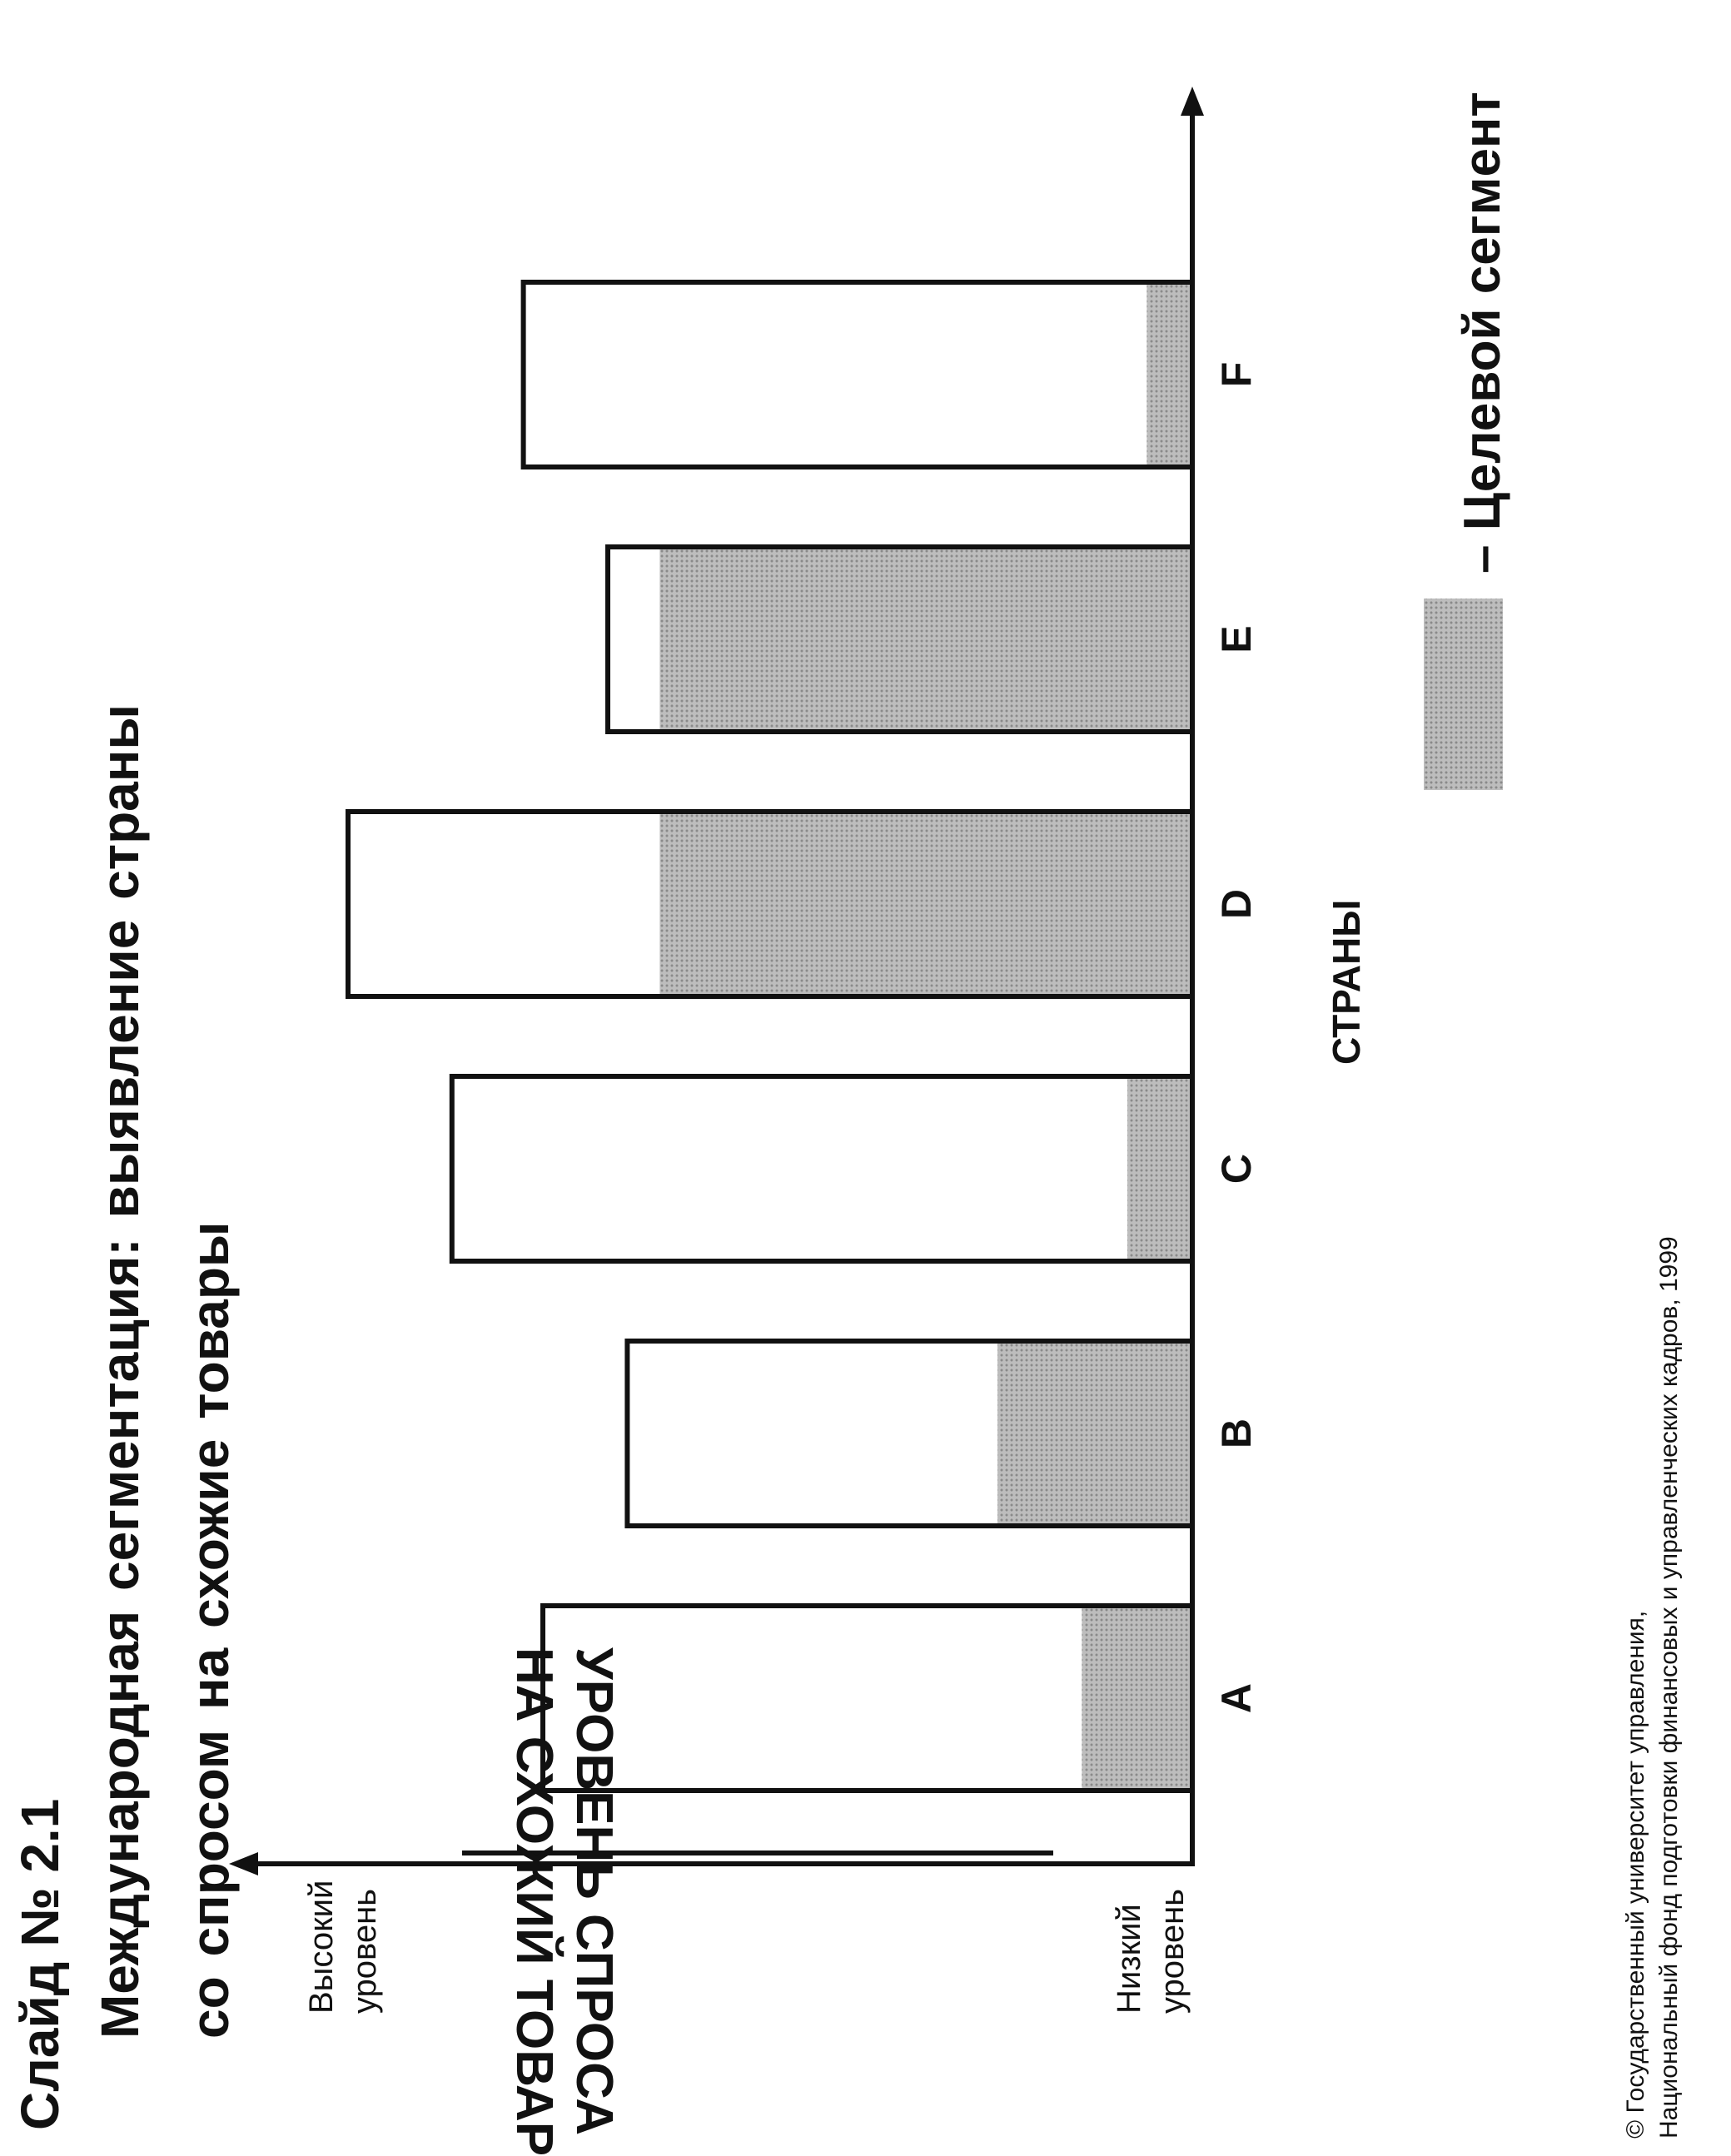 The image size is (1731, 2156). What do you see at coordinates (1170, 374) in the screenshot?
I see `bar-segment-F` at bounding box center [1170, 374].